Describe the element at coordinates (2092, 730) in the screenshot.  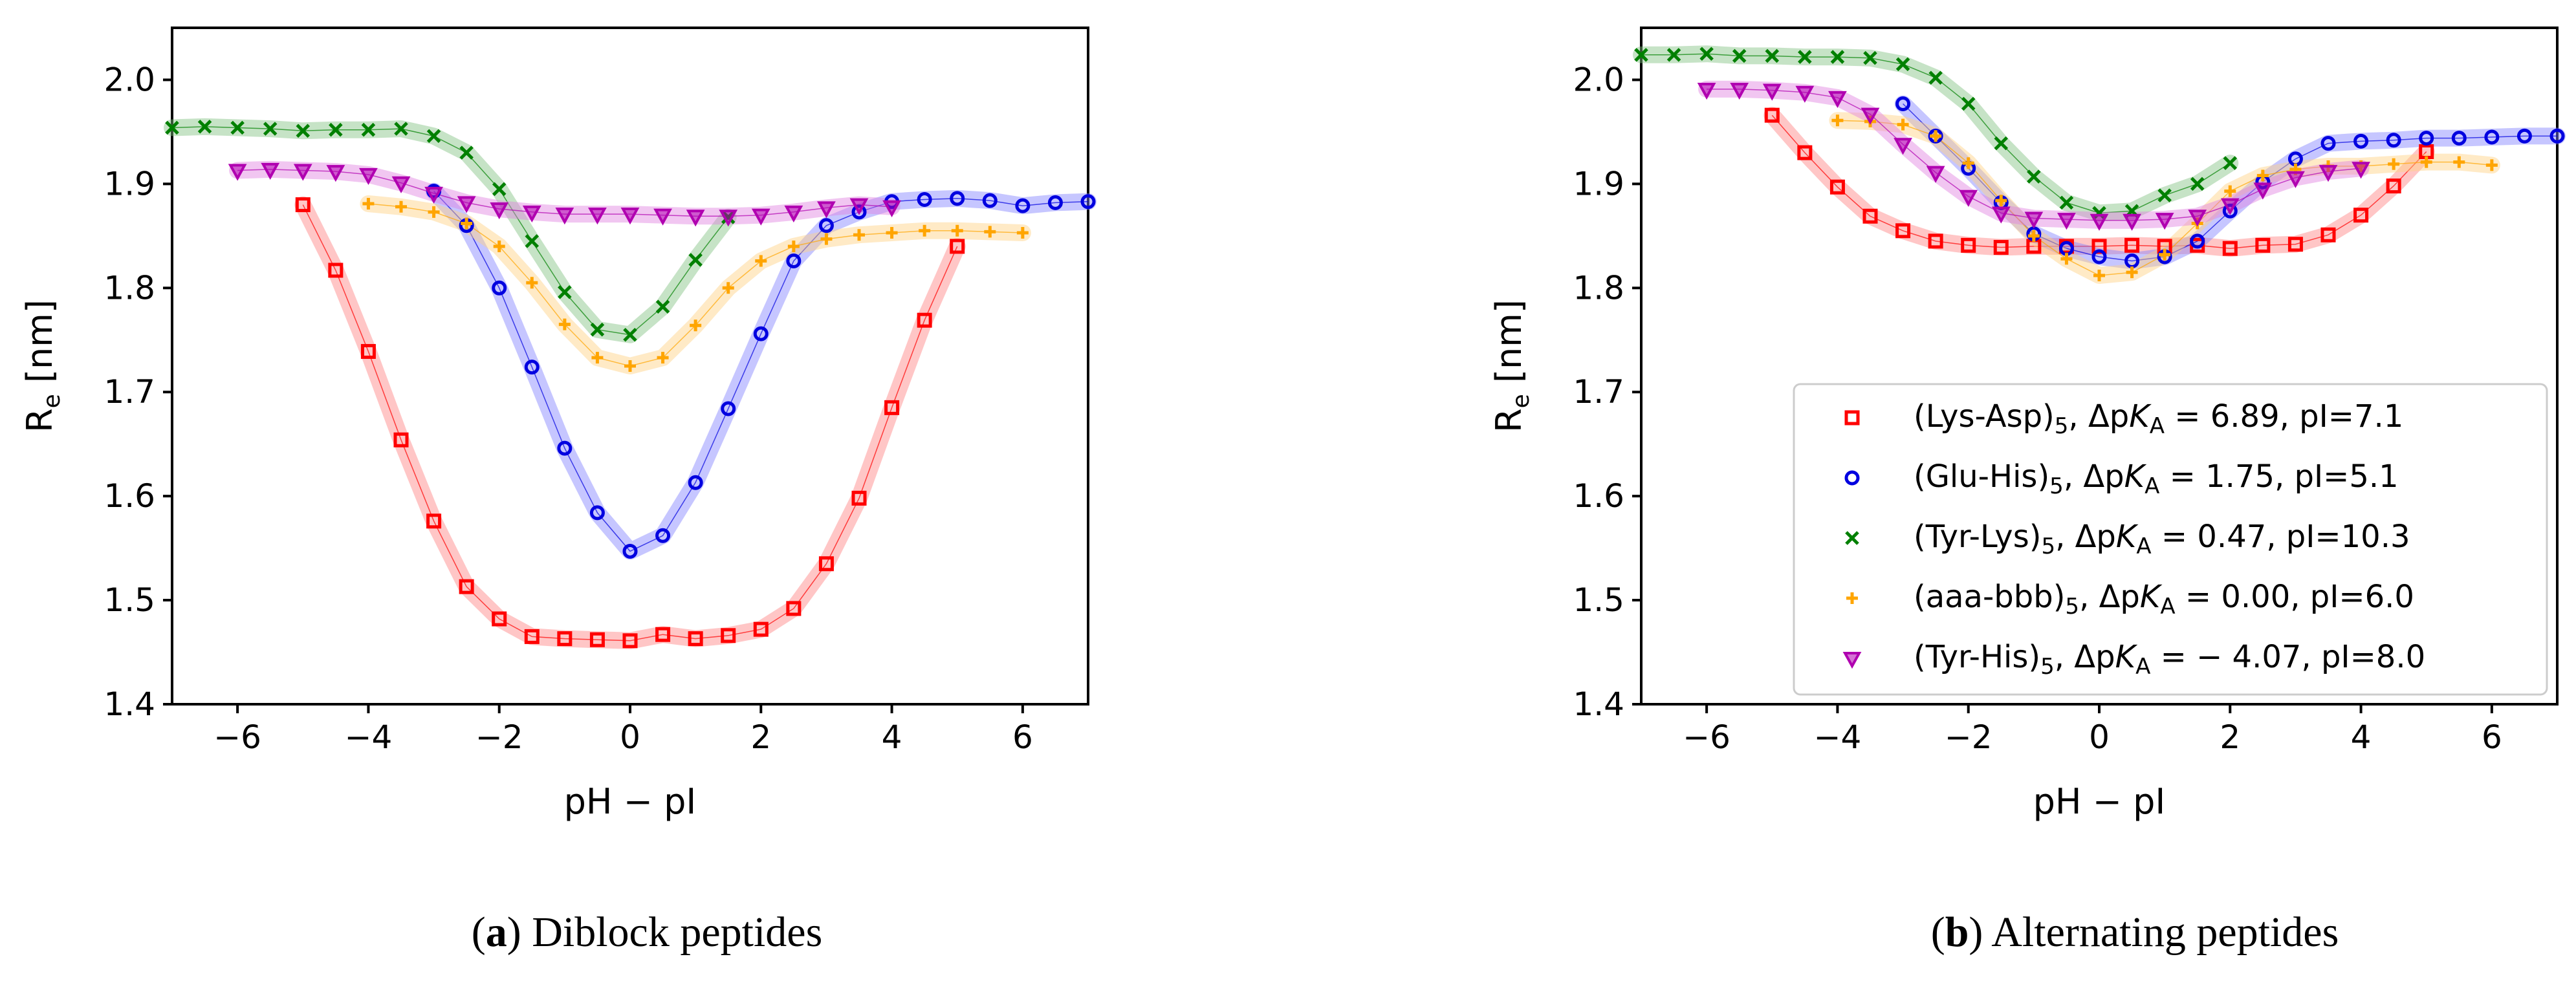
I see `x-ticks-b: −6 −4 −2 0 2 4 6` at that location.